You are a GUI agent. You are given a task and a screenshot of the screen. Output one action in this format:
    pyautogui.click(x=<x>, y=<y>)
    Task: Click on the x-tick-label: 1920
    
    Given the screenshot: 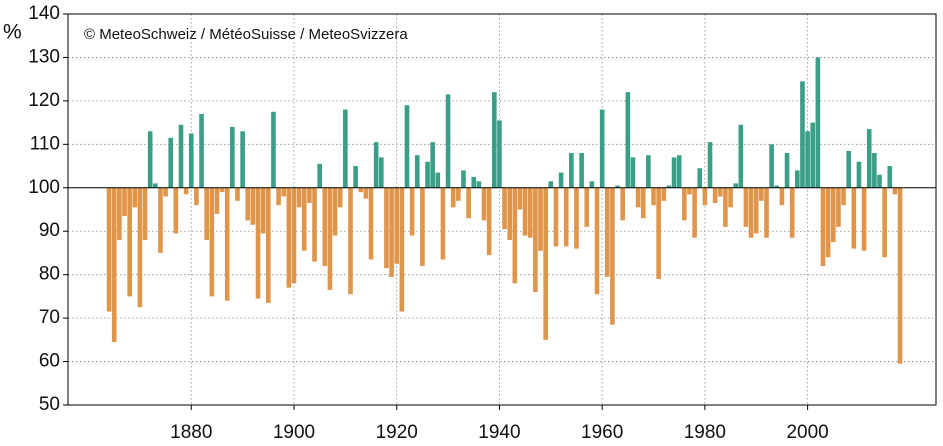 What is the action you would take?
    pyautogui.click(x=397, y=432)
    